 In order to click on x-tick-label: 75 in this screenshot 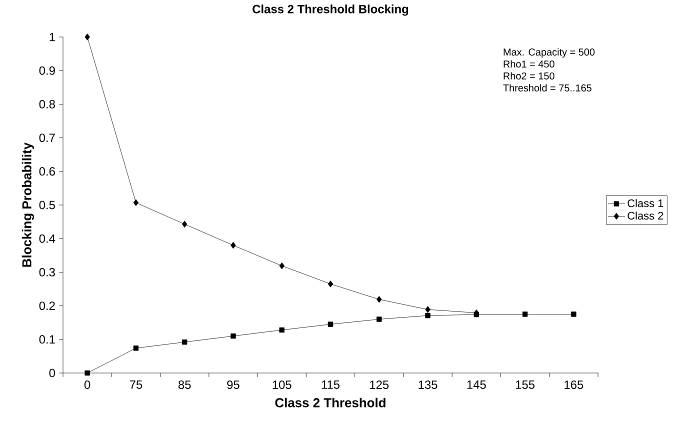, I will do `click(136, 384)`.